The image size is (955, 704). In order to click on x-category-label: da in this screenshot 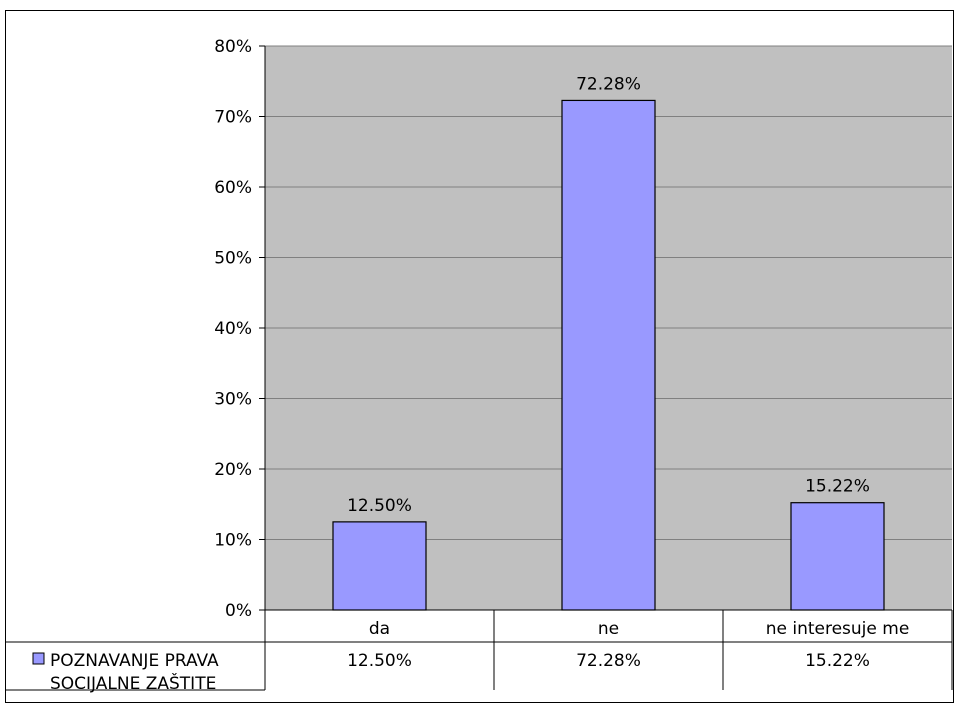, I will do `click(379, 629)`.